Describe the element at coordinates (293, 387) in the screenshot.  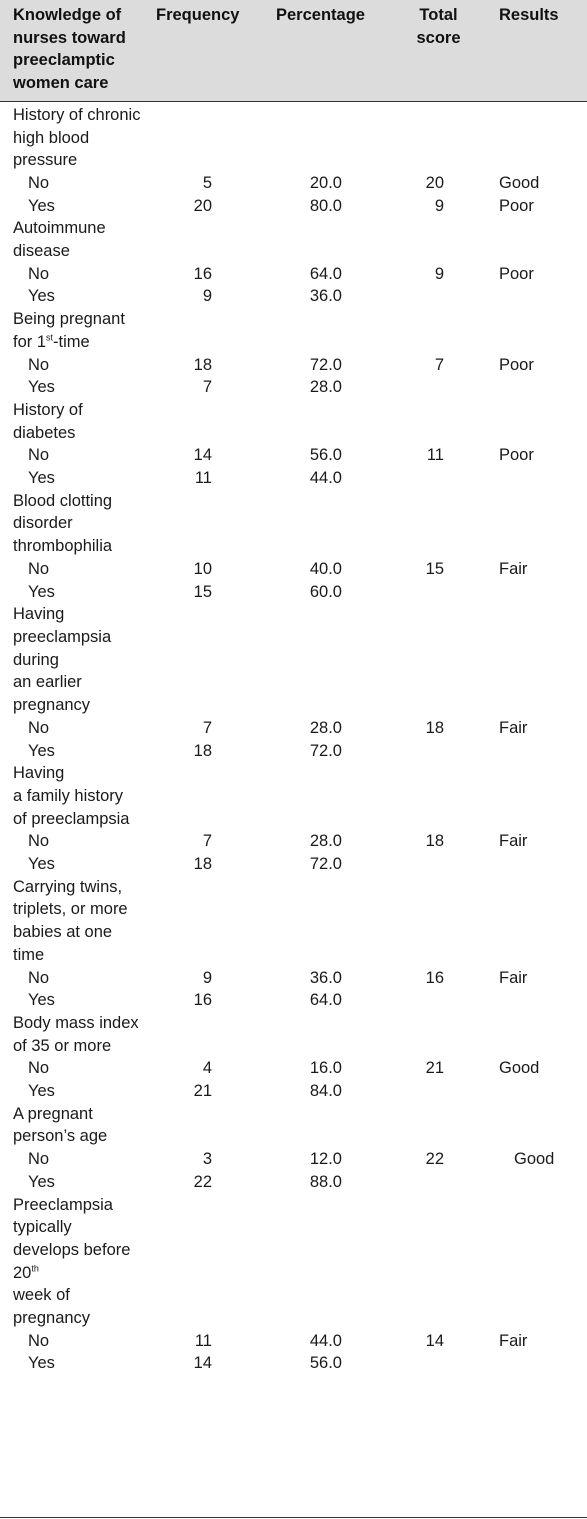
I see `table-row: Yes 7 28.0` at that location.